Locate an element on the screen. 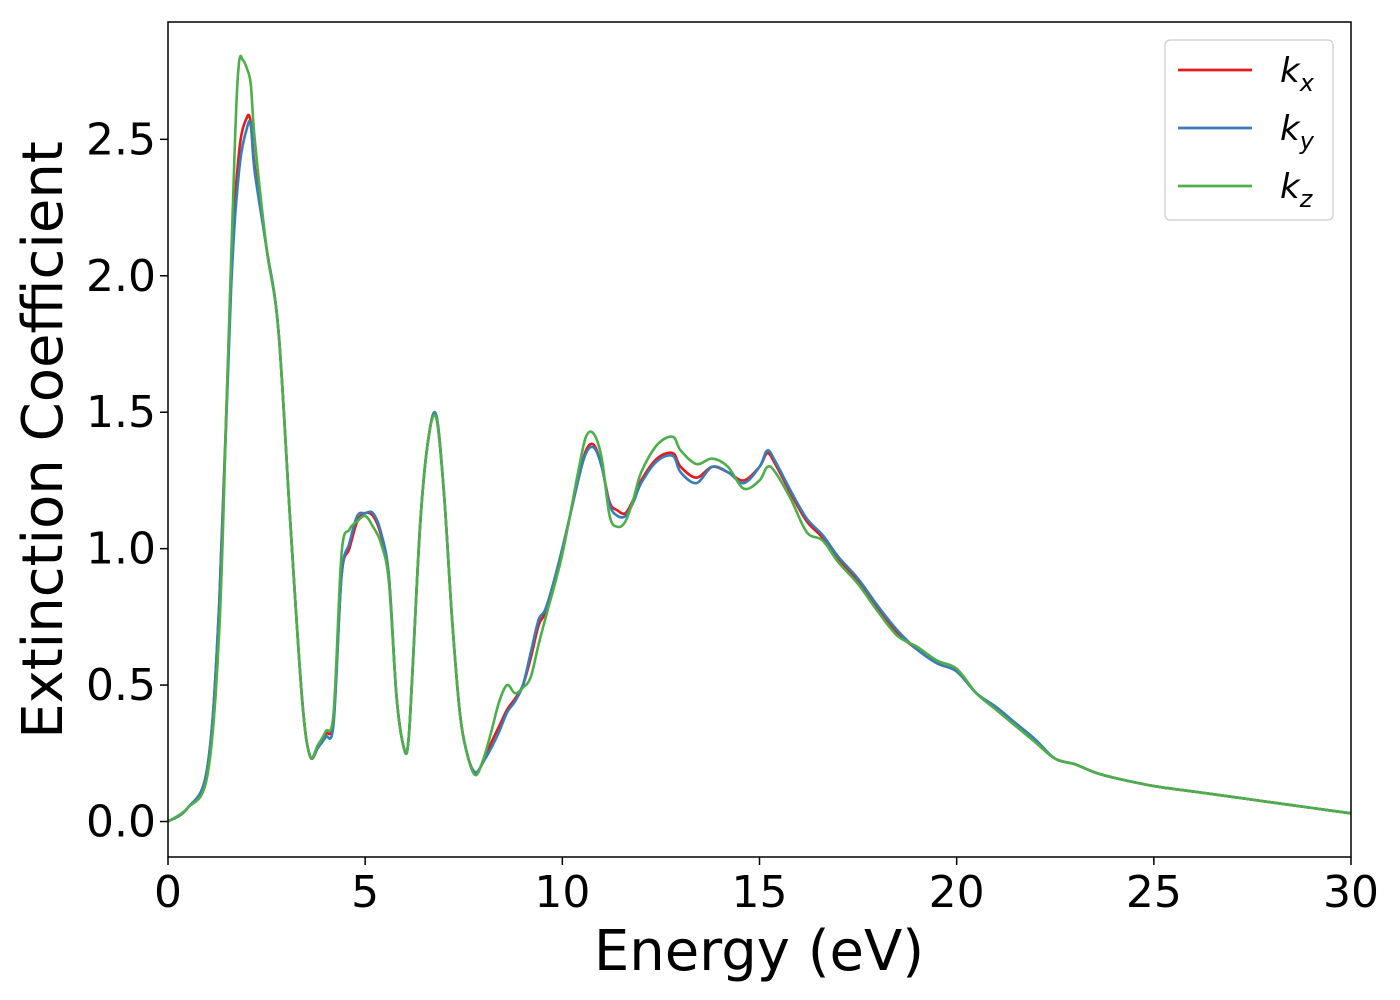 The image size is (1400, 1000). y-tick-label: 0.0 is located at coordinates (121, 822).